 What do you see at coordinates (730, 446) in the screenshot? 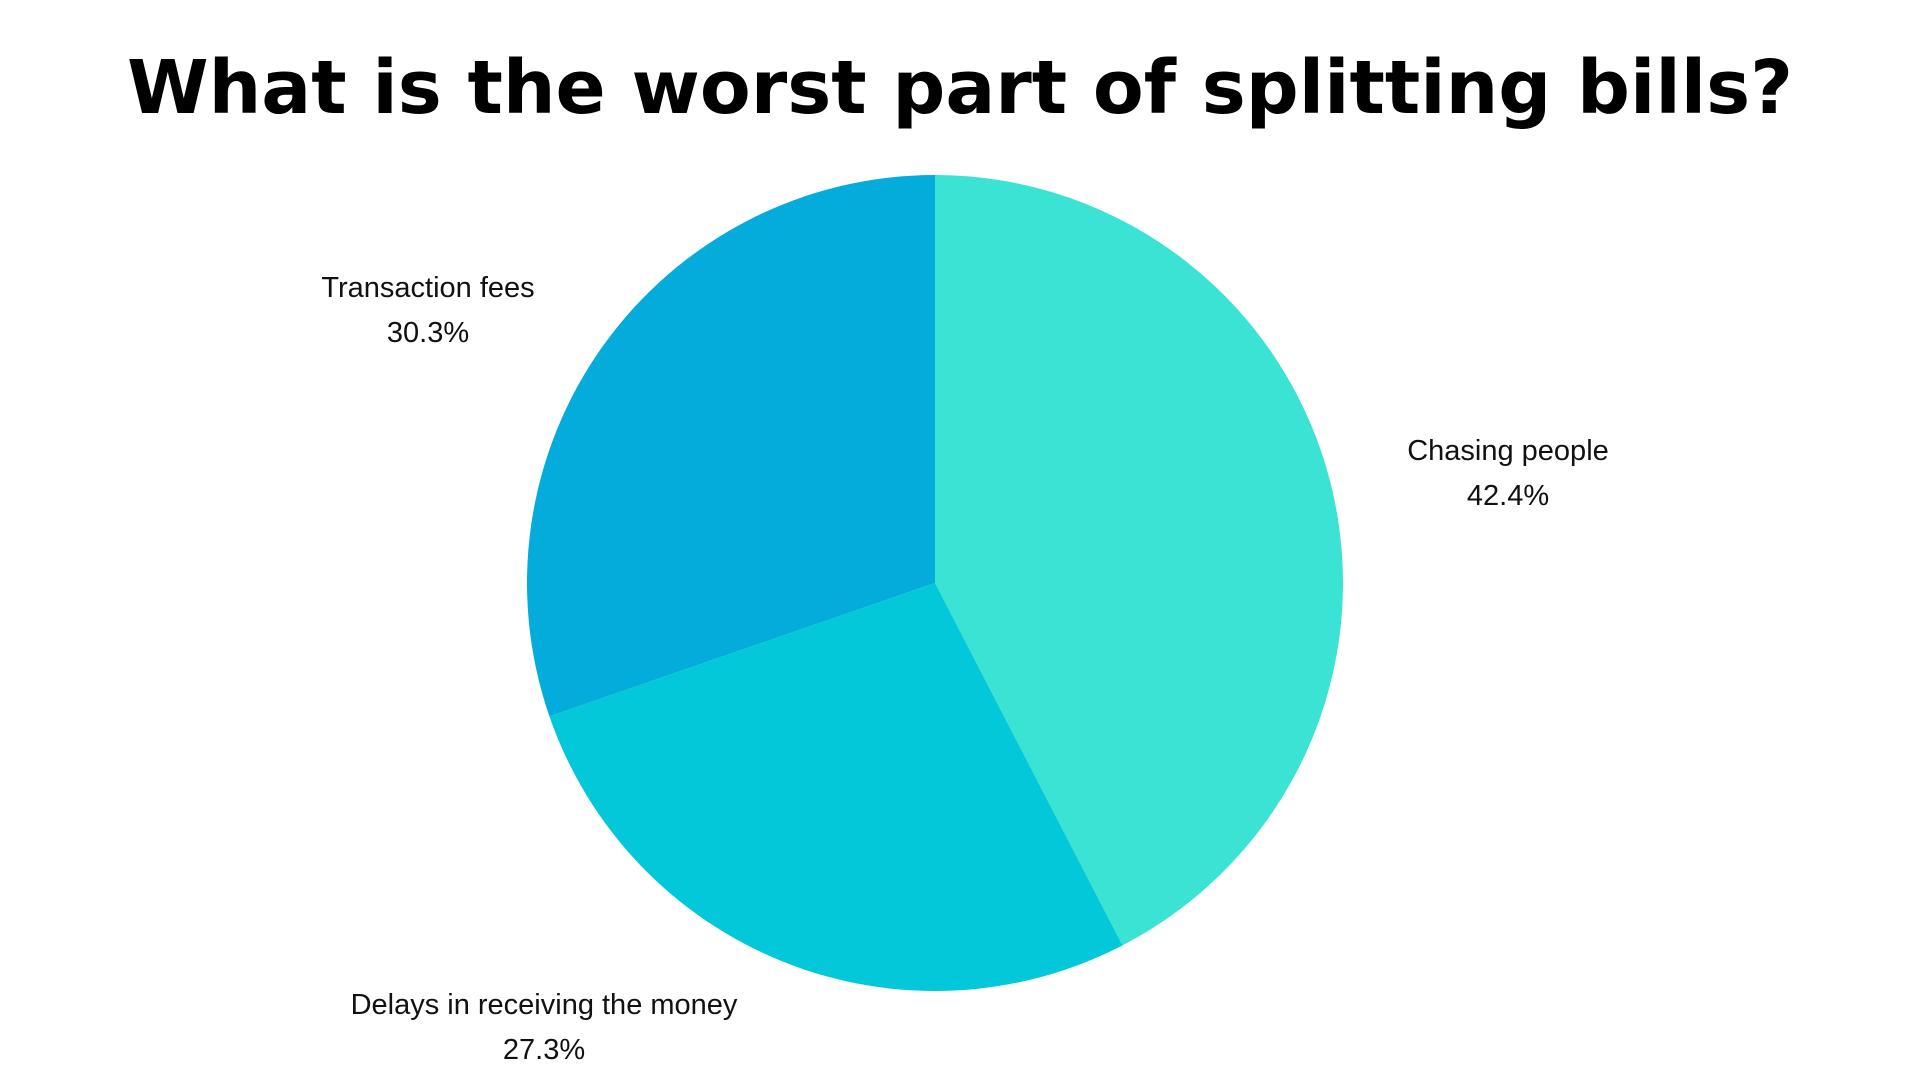
I see `pie-slice-transaction-fees` at bounding box center [730, 446].